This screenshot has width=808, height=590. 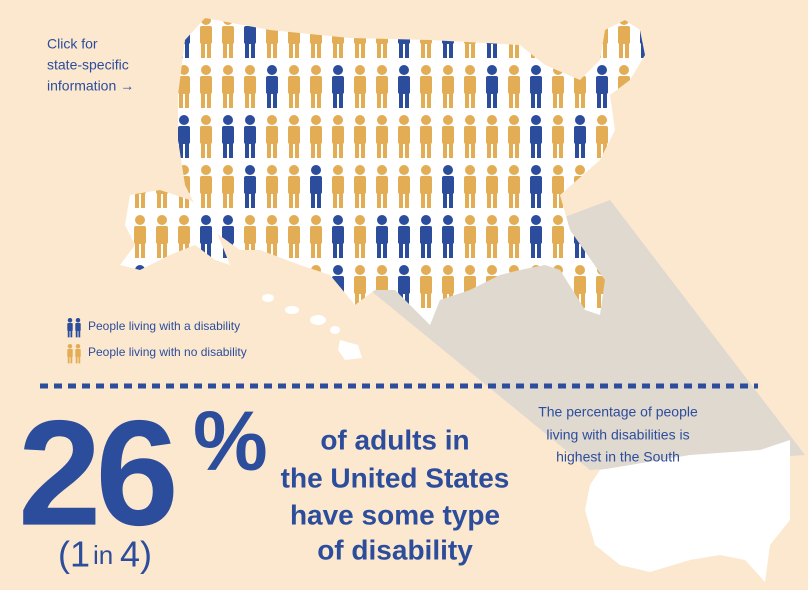 I want to click on state-link: Click for state-specific information →, so click(x=90, y=65).